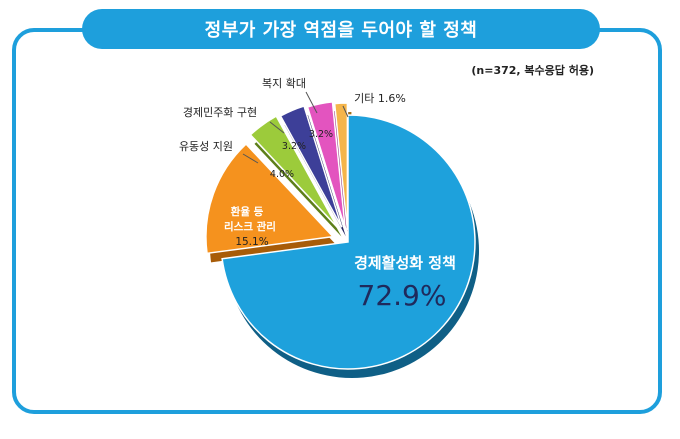 The image size is (680, 439). What do you see at coordinates (220, 112) in the screenshot?
I see `slice-3-label: 경제민주화 구현` at bounding box center [220, 112].